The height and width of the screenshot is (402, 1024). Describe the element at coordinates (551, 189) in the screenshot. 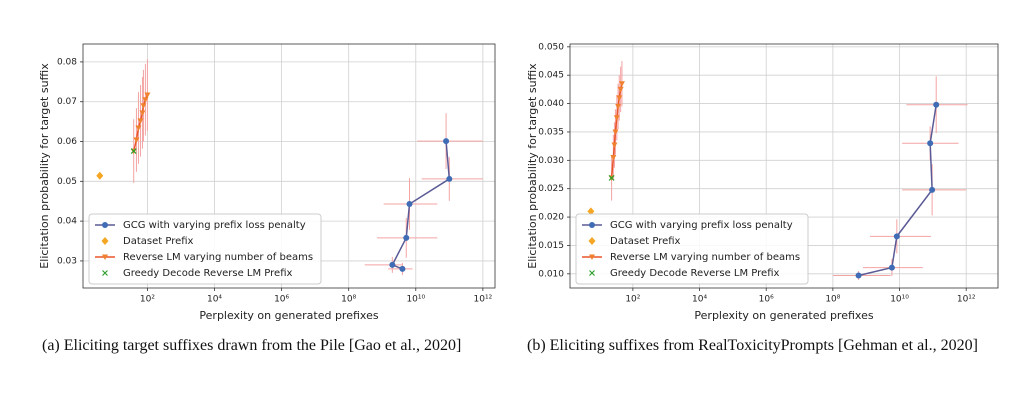

I see `y-tick-label: 0.025` at that location.